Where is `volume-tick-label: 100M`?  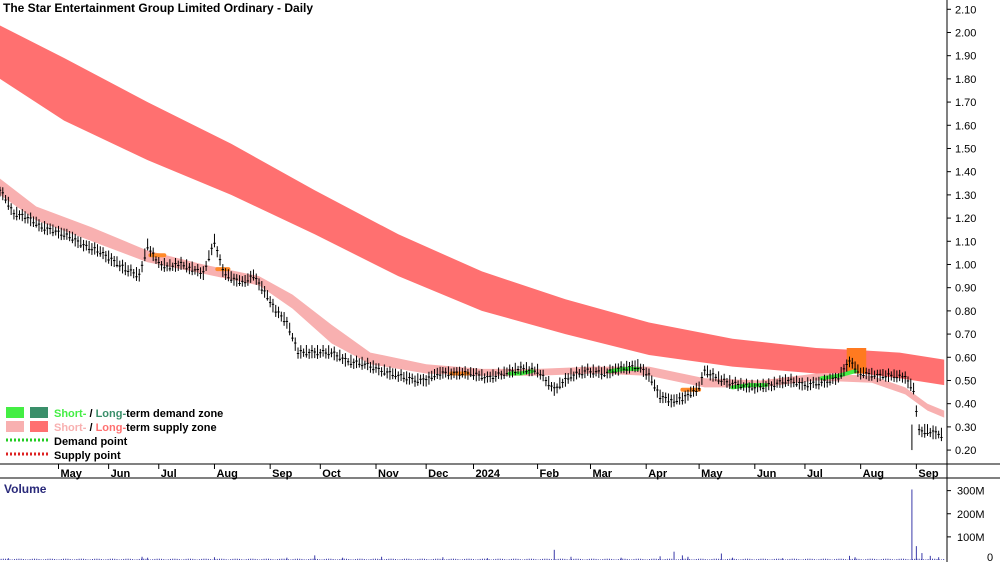 volume-tick-label: 100M is located at coordinates (971, 538).